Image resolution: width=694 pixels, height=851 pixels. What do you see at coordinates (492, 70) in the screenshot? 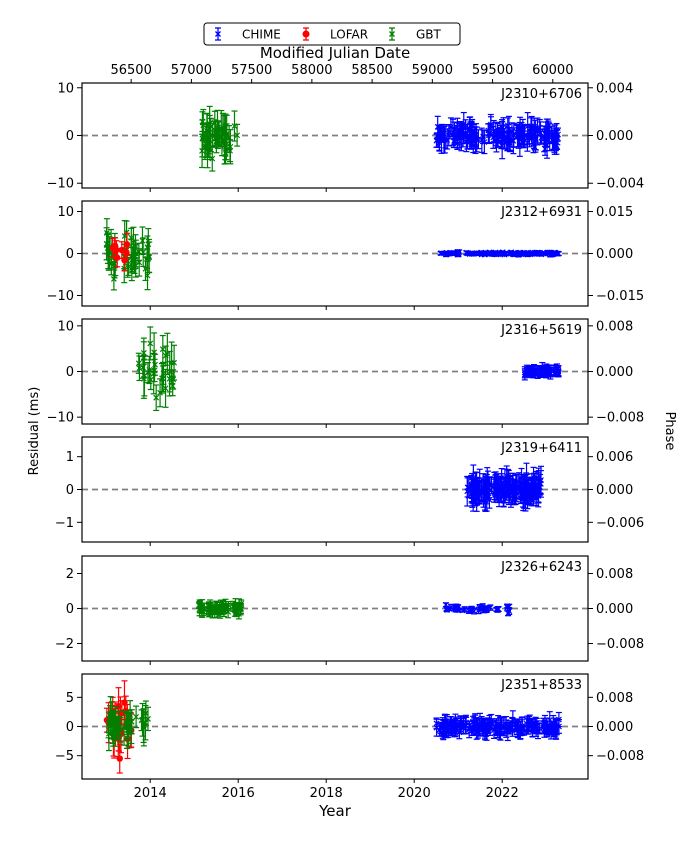
I see `mjd-tick-label: 59500` at bounding box center [492, 70].